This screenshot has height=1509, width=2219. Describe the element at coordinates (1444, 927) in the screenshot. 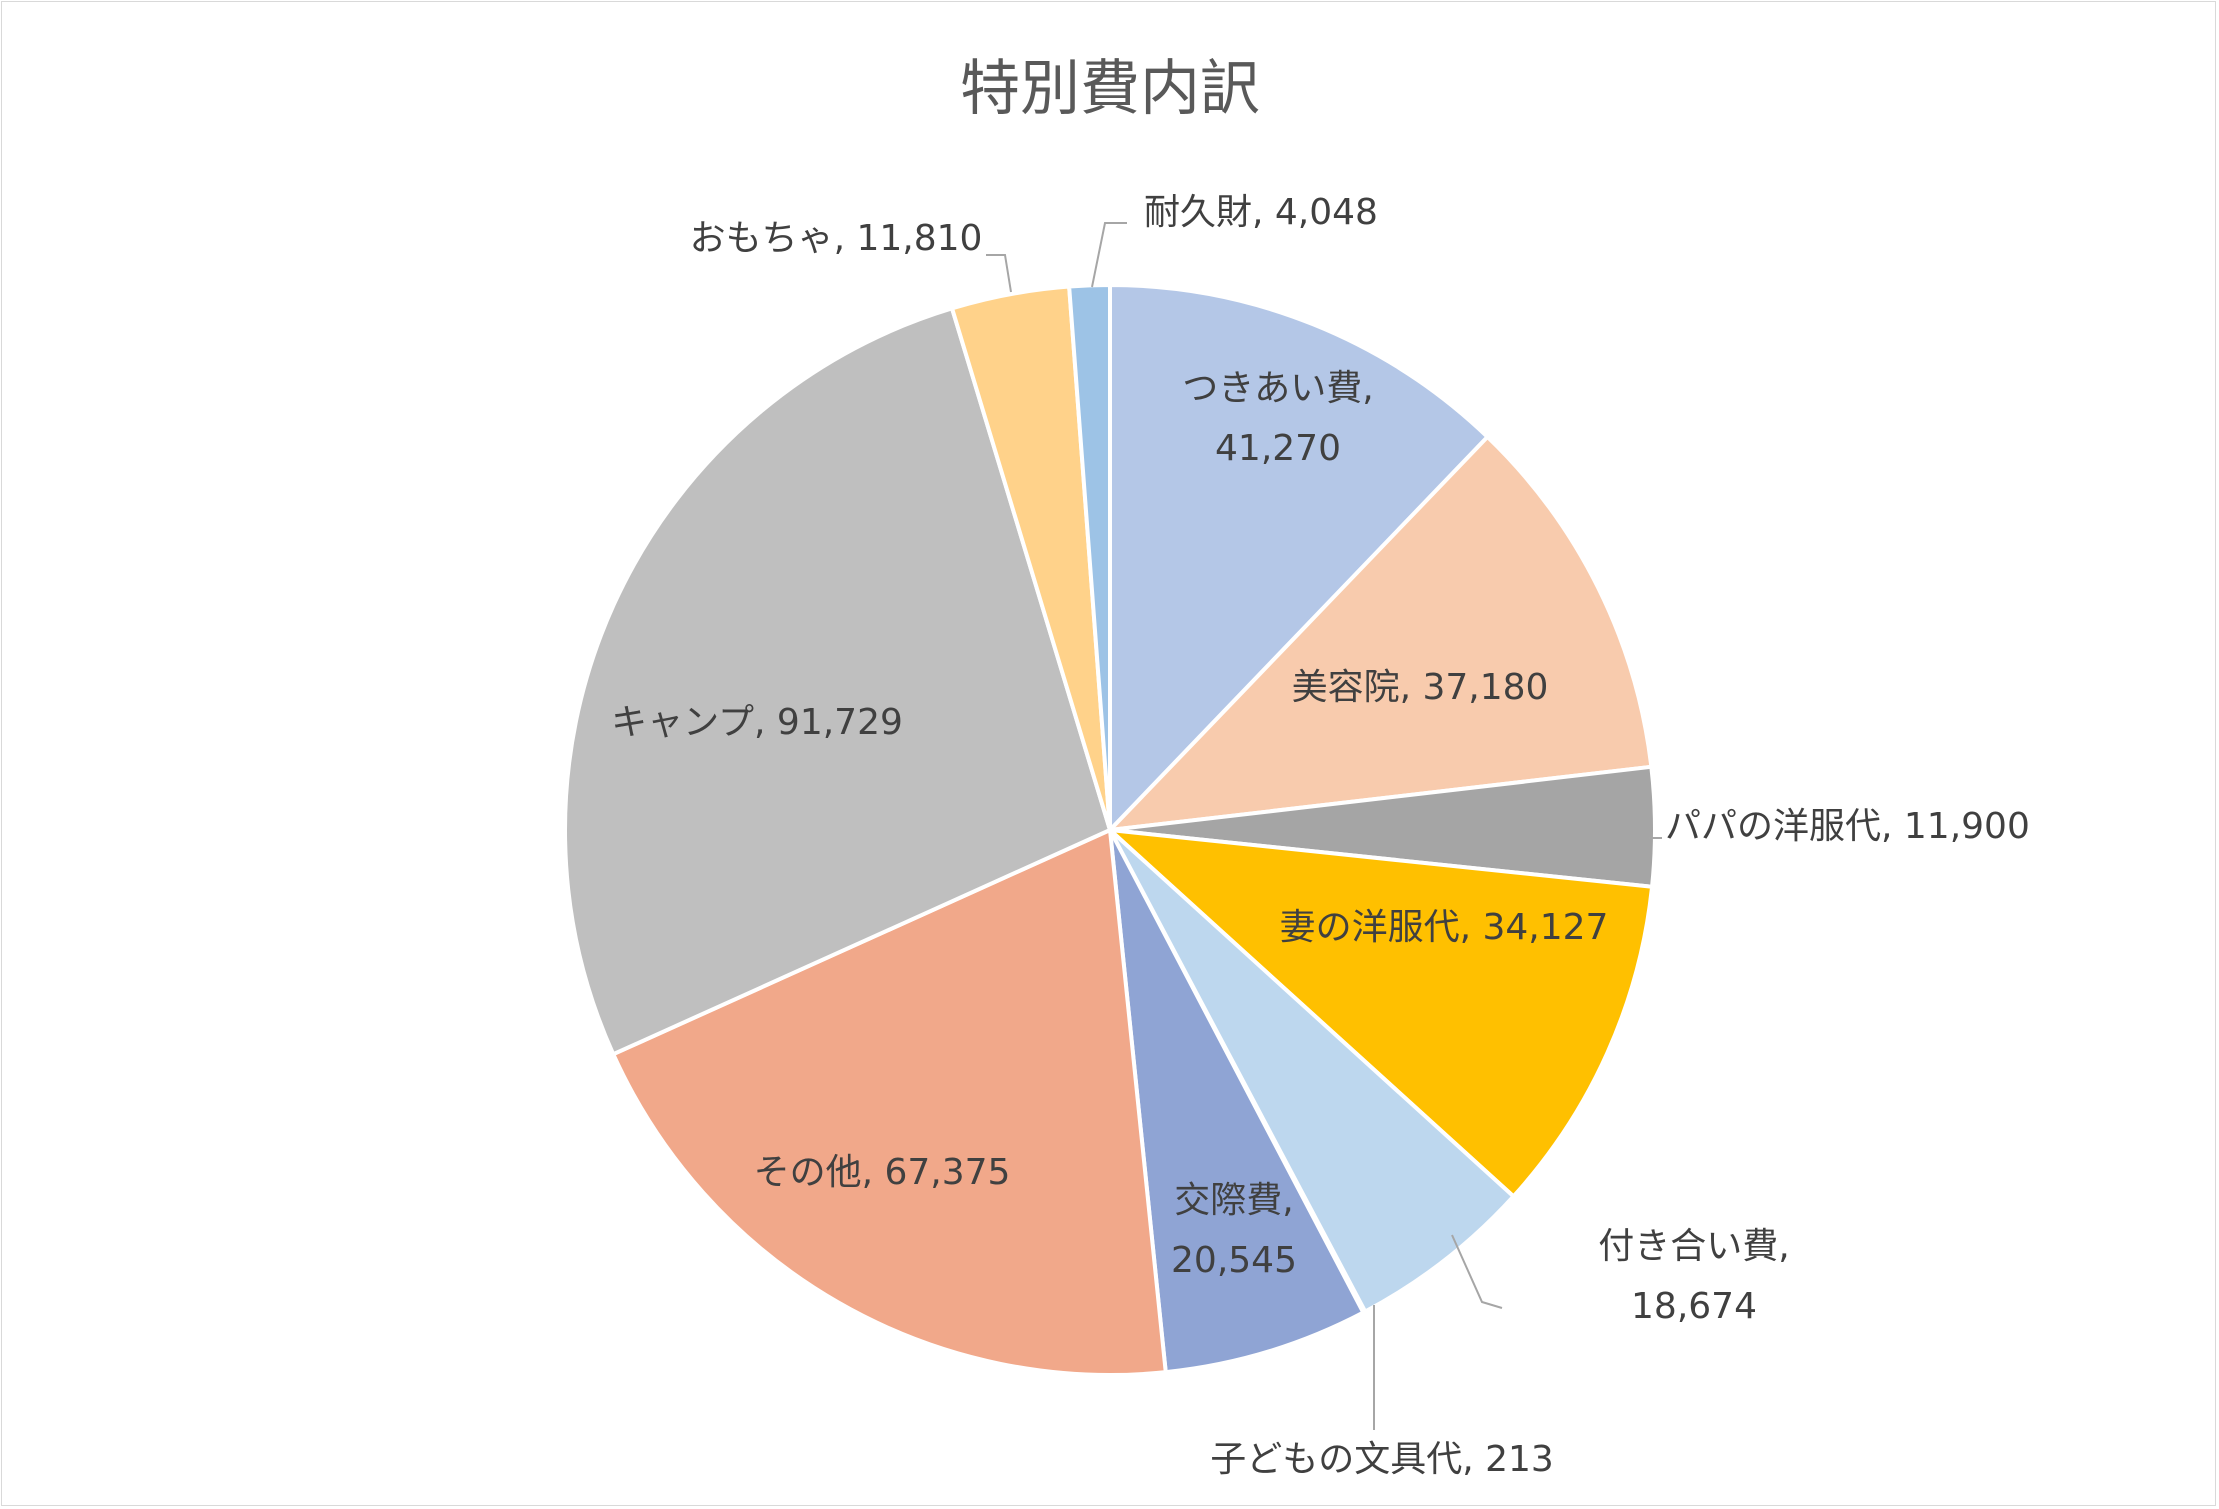

I see `slice-label-4: 妻の洋服代, 34,127` at that location.